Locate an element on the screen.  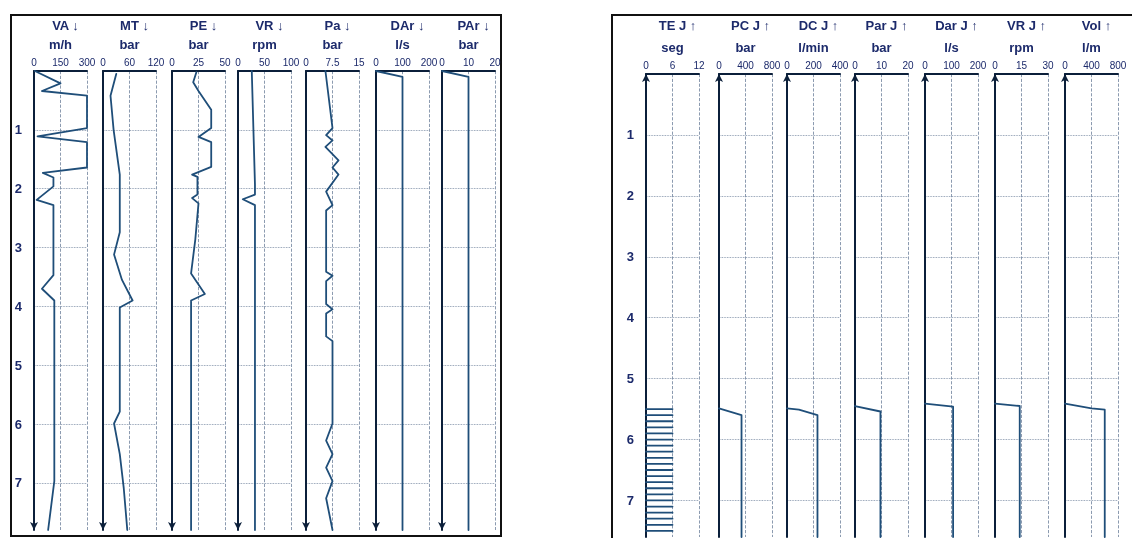
x-tick-label: 30 is located at coordinates (1048, 65).